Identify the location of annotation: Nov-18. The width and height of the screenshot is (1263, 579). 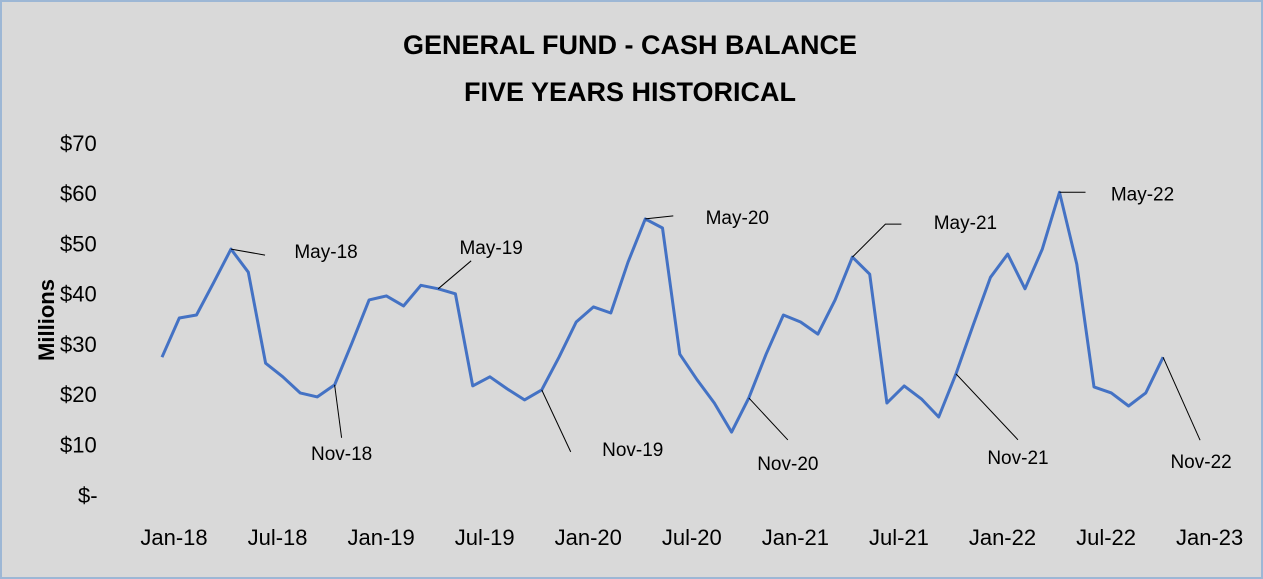
(341, 454).